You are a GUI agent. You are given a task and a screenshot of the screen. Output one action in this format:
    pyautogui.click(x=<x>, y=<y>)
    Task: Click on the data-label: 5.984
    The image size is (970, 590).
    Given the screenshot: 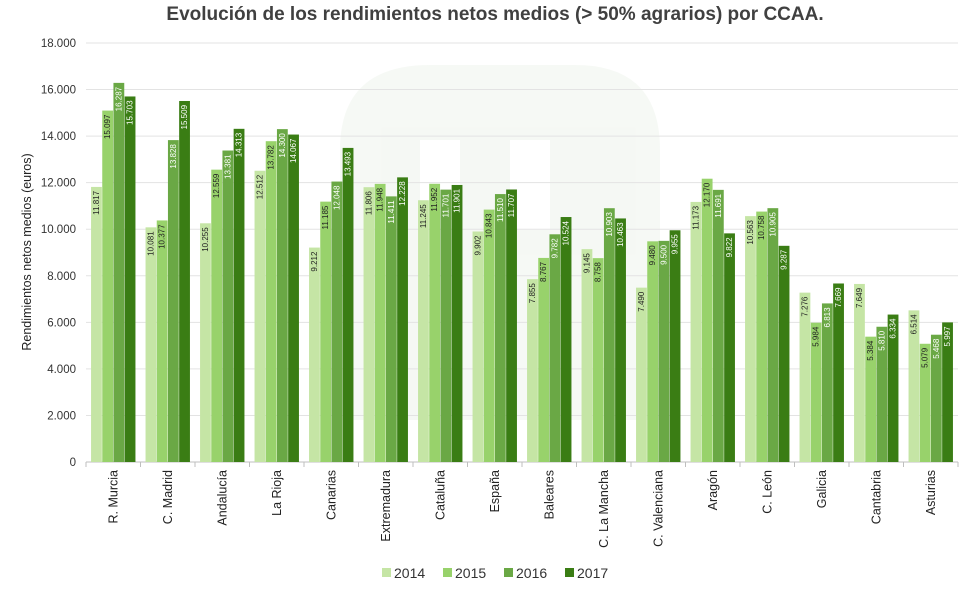 What is the action you would take?
    pyautogui.click(x=816, y=336)
    